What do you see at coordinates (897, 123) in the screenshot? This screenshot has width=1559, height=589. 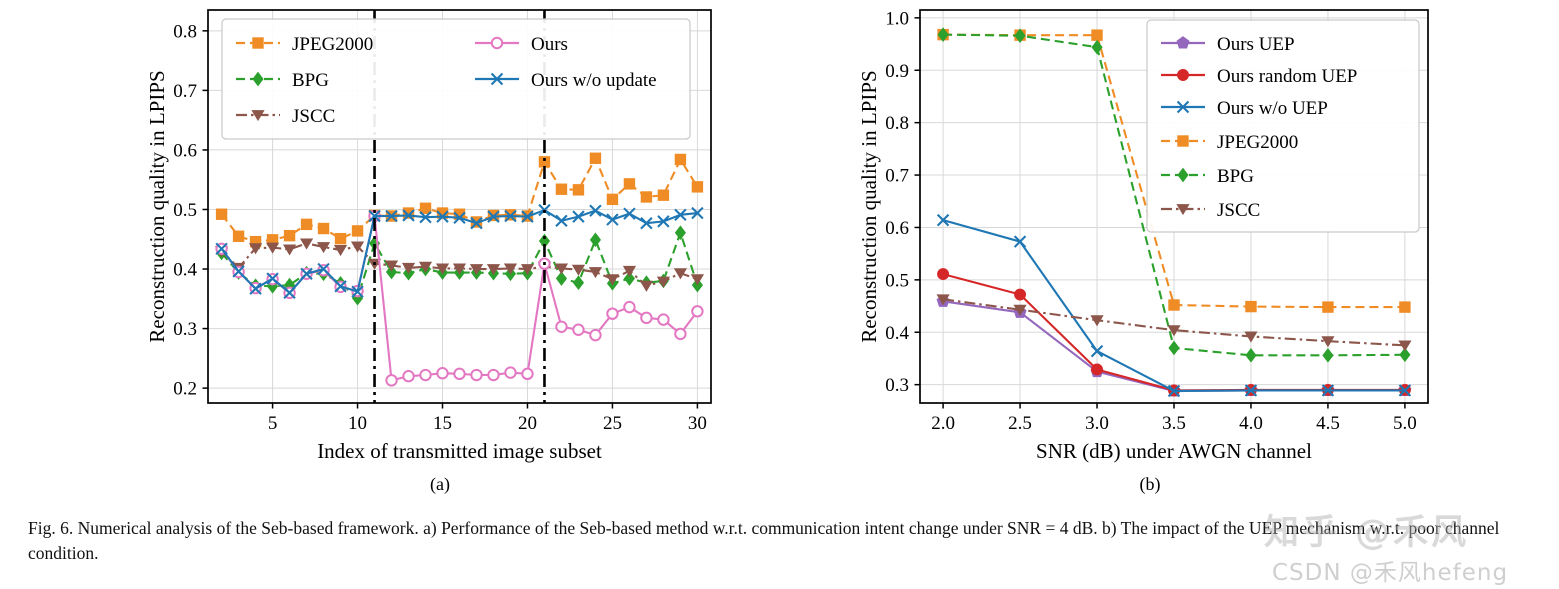 I see `ytick-label: 0.8` at bounding box center [897, 123].